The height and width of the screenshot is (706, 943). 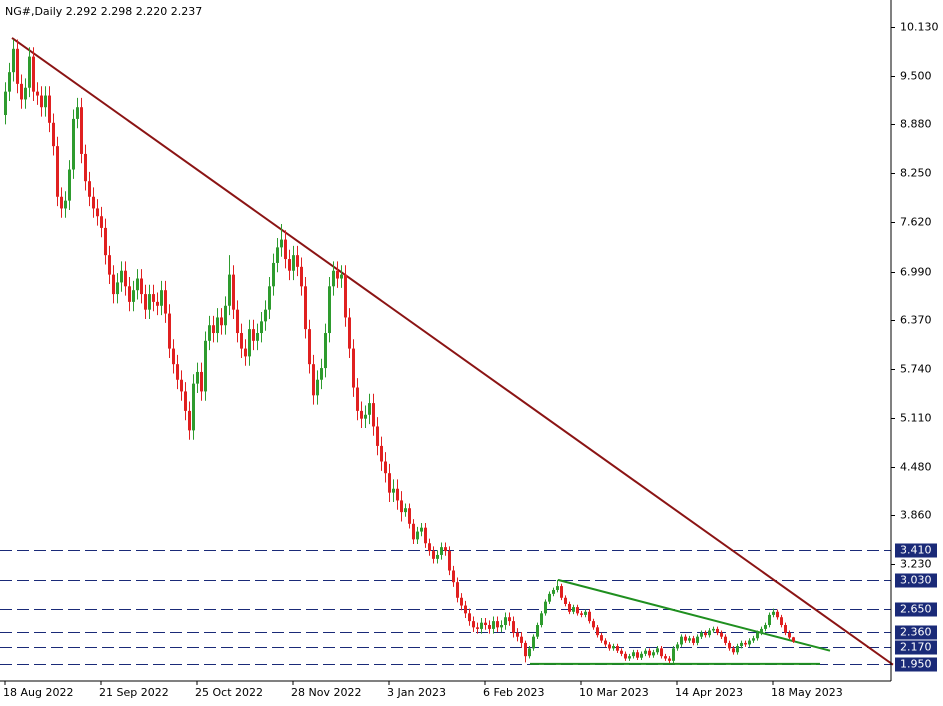 What do you see at coordinates (916, 320) in the screenshot?
I see `y-tick-label: 6.370` at bounding box center [916, 320].